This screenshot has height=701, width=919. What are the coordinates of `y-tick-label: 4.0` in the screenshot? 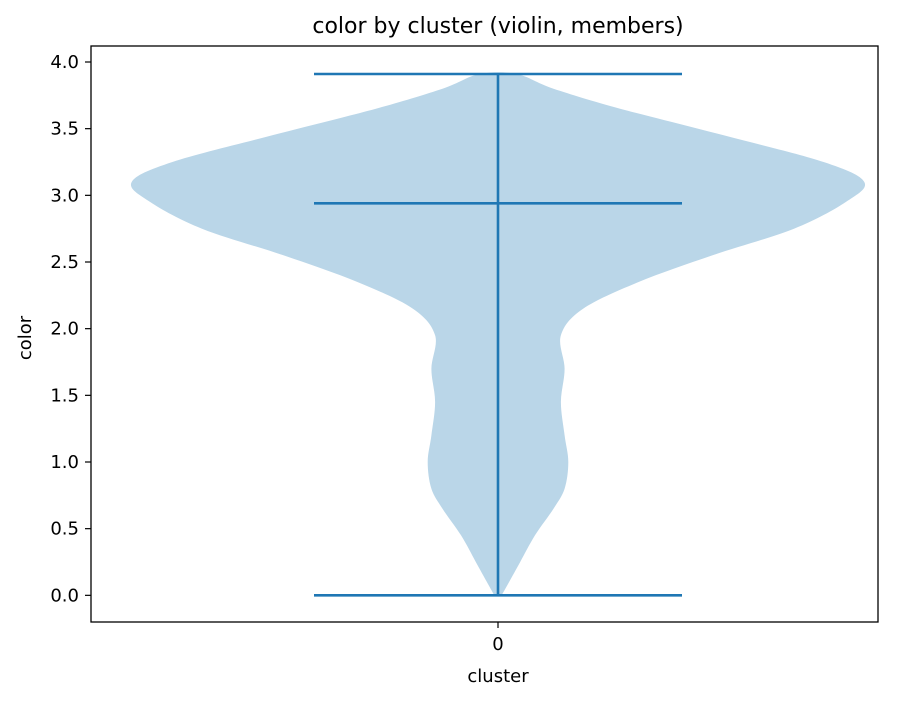 It's located at (64, 62).